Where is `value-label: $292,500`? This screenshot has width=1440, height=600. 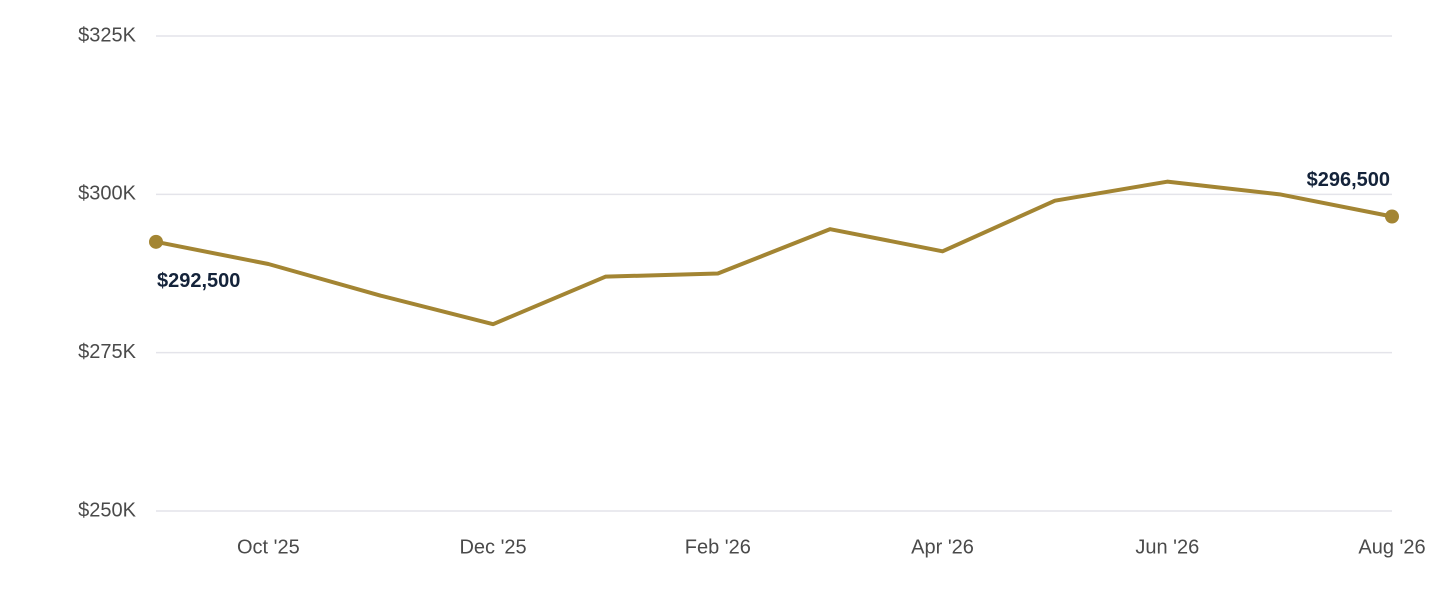
value-label: $292,500 is located at coordinates (198, 281).